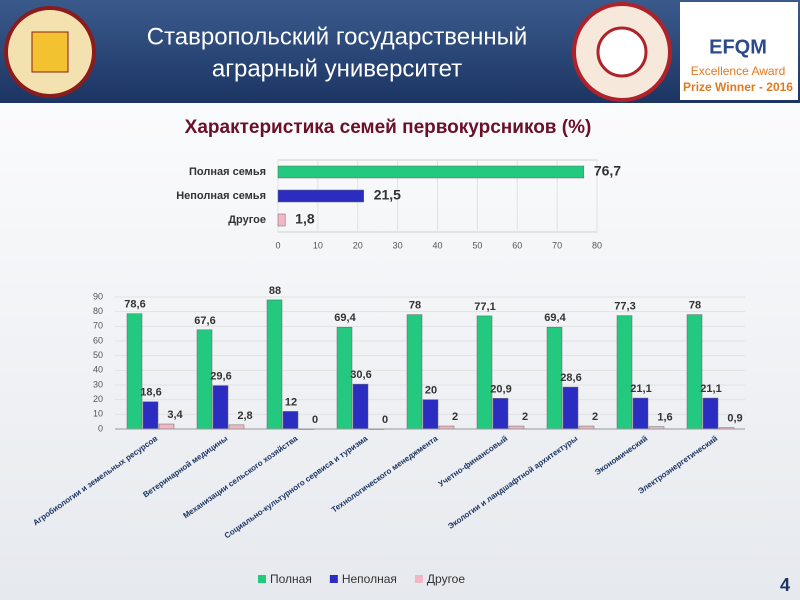 The width and height of the screenshot is (800, 600). Describe the element at coordinates (221, 196) in the screenshot. I see `y-tick-label: Неполная семья` at that location.